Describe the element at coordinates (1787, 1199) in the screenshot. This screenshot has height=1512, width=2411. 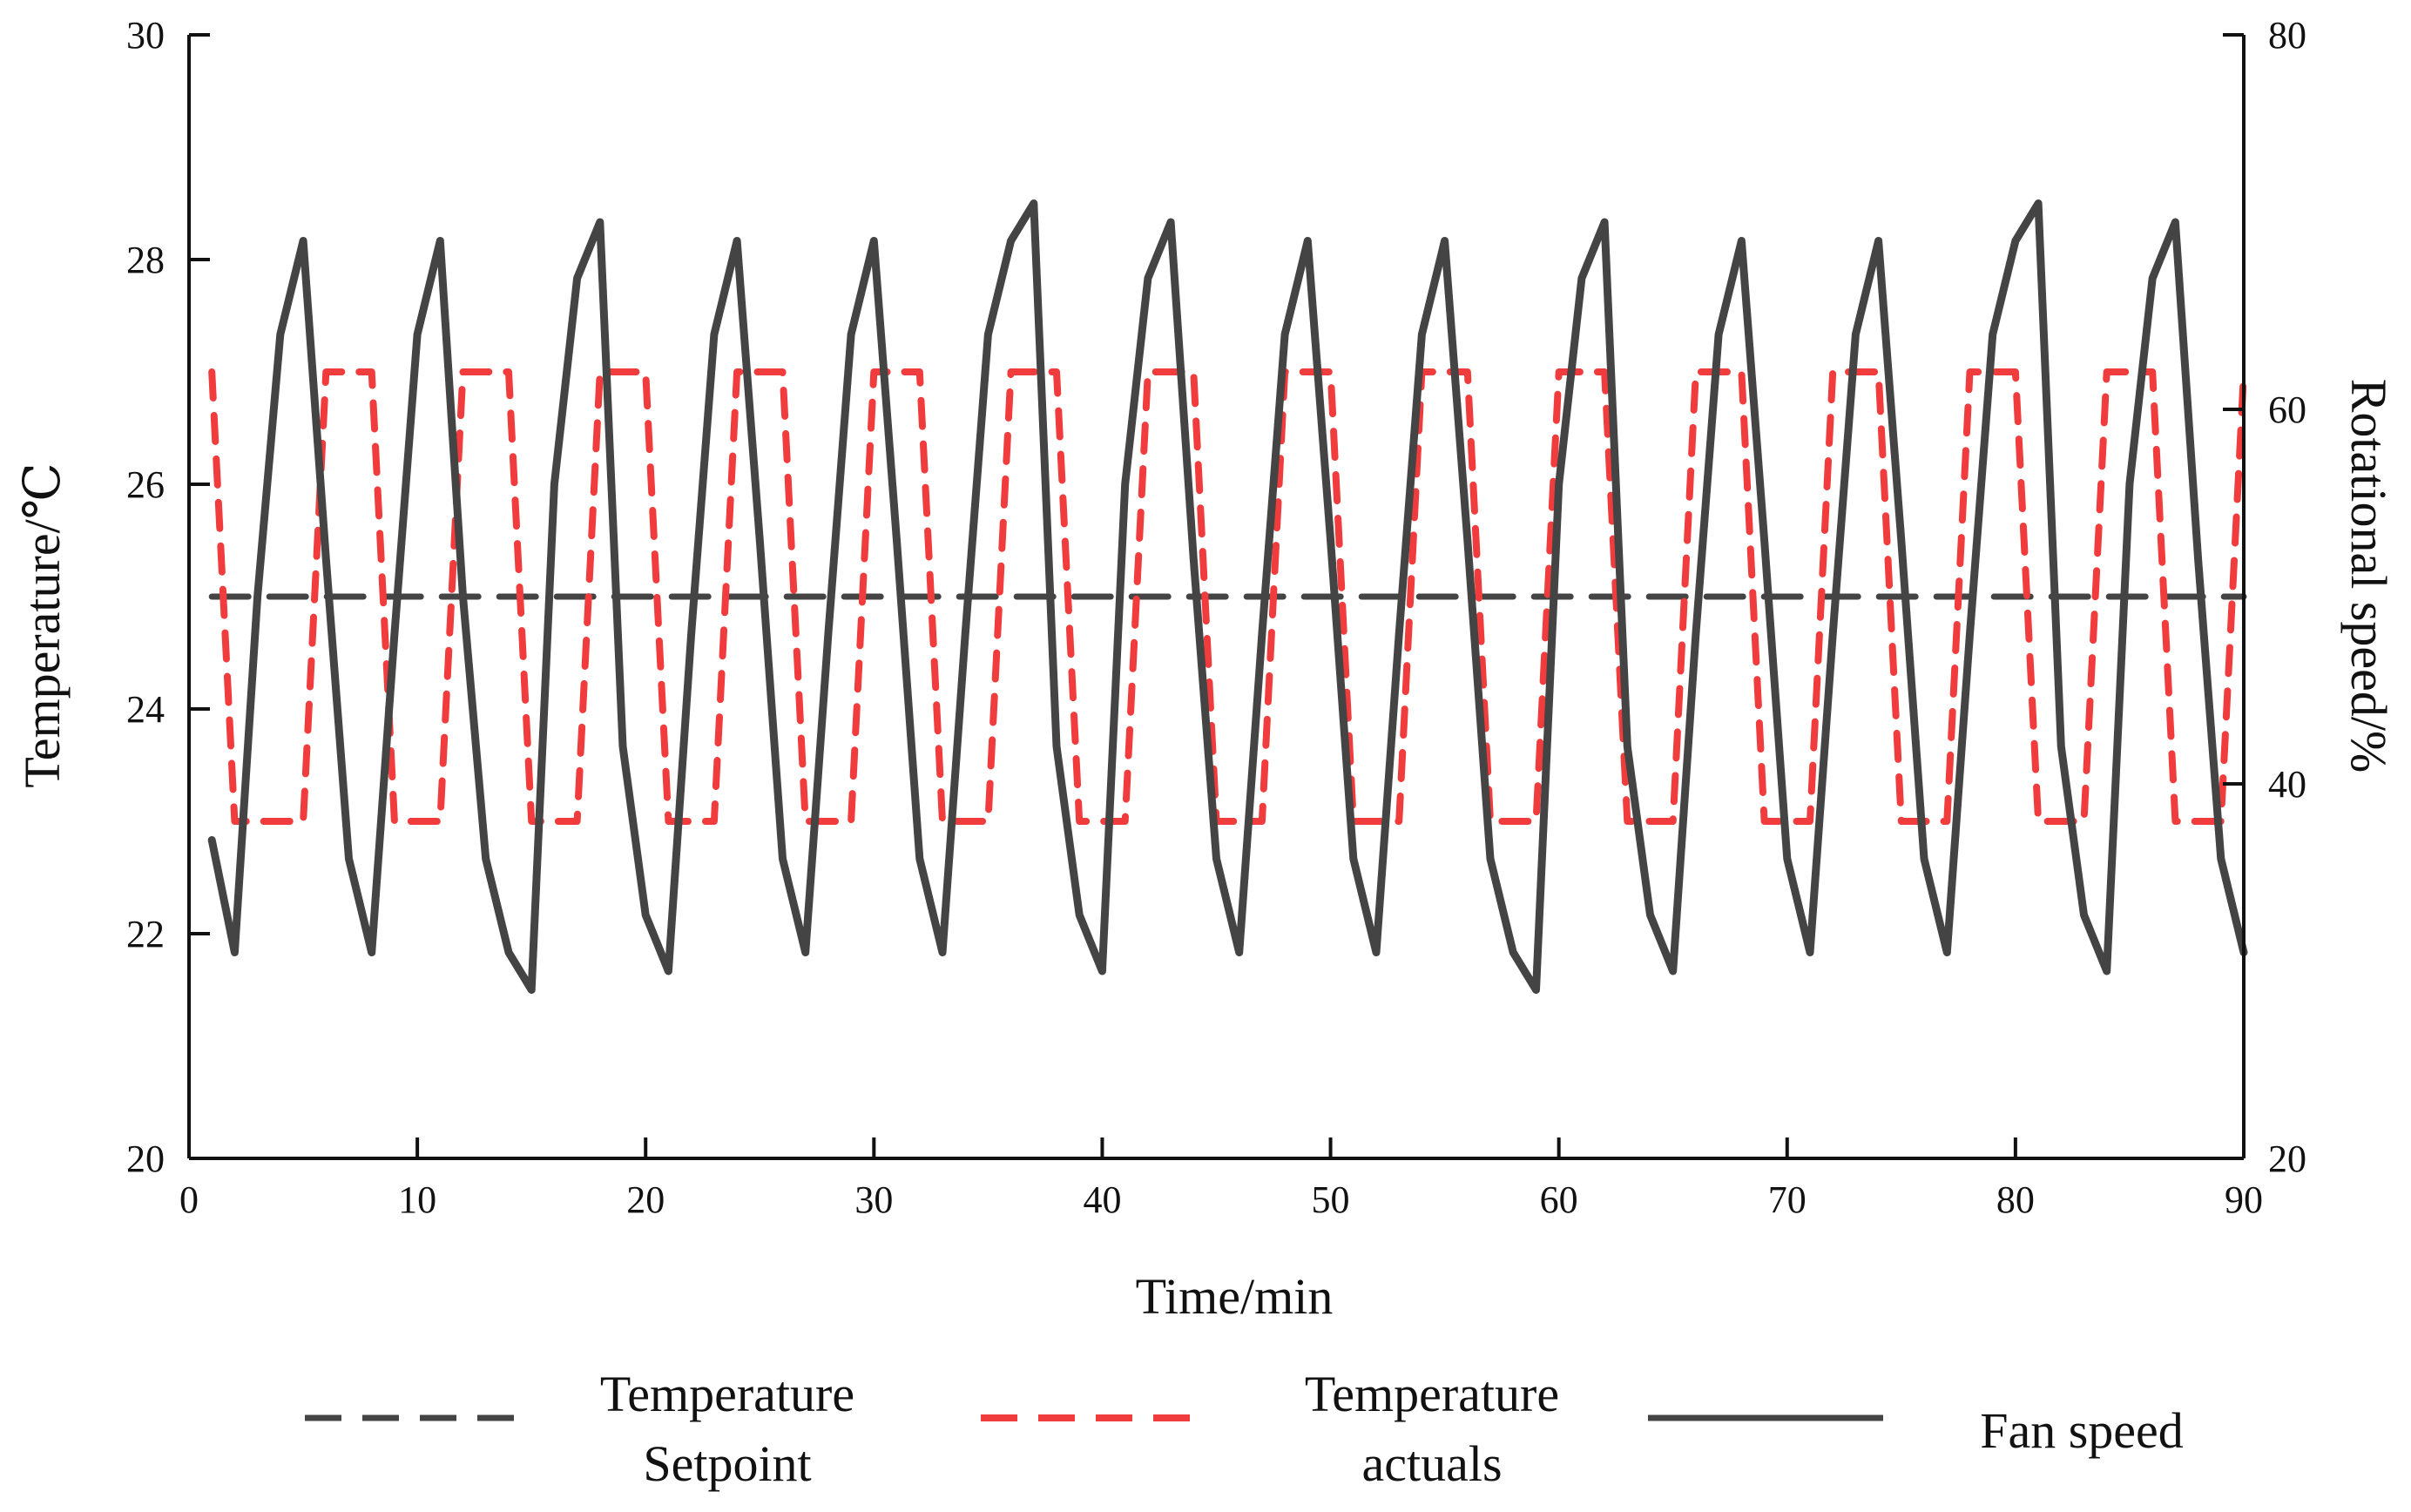
I see `x-tick-label: 70` at that location.